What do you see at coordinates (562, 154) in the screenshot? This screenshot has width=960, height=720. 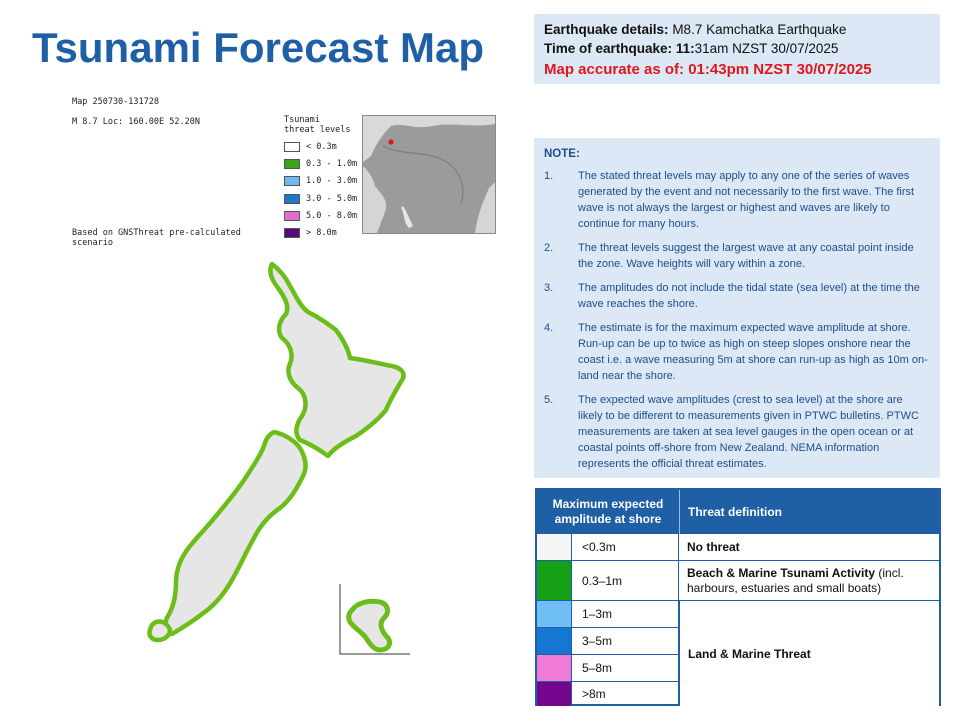 I see `notes-heading: NOTE:` at bounding box center [562, 154].